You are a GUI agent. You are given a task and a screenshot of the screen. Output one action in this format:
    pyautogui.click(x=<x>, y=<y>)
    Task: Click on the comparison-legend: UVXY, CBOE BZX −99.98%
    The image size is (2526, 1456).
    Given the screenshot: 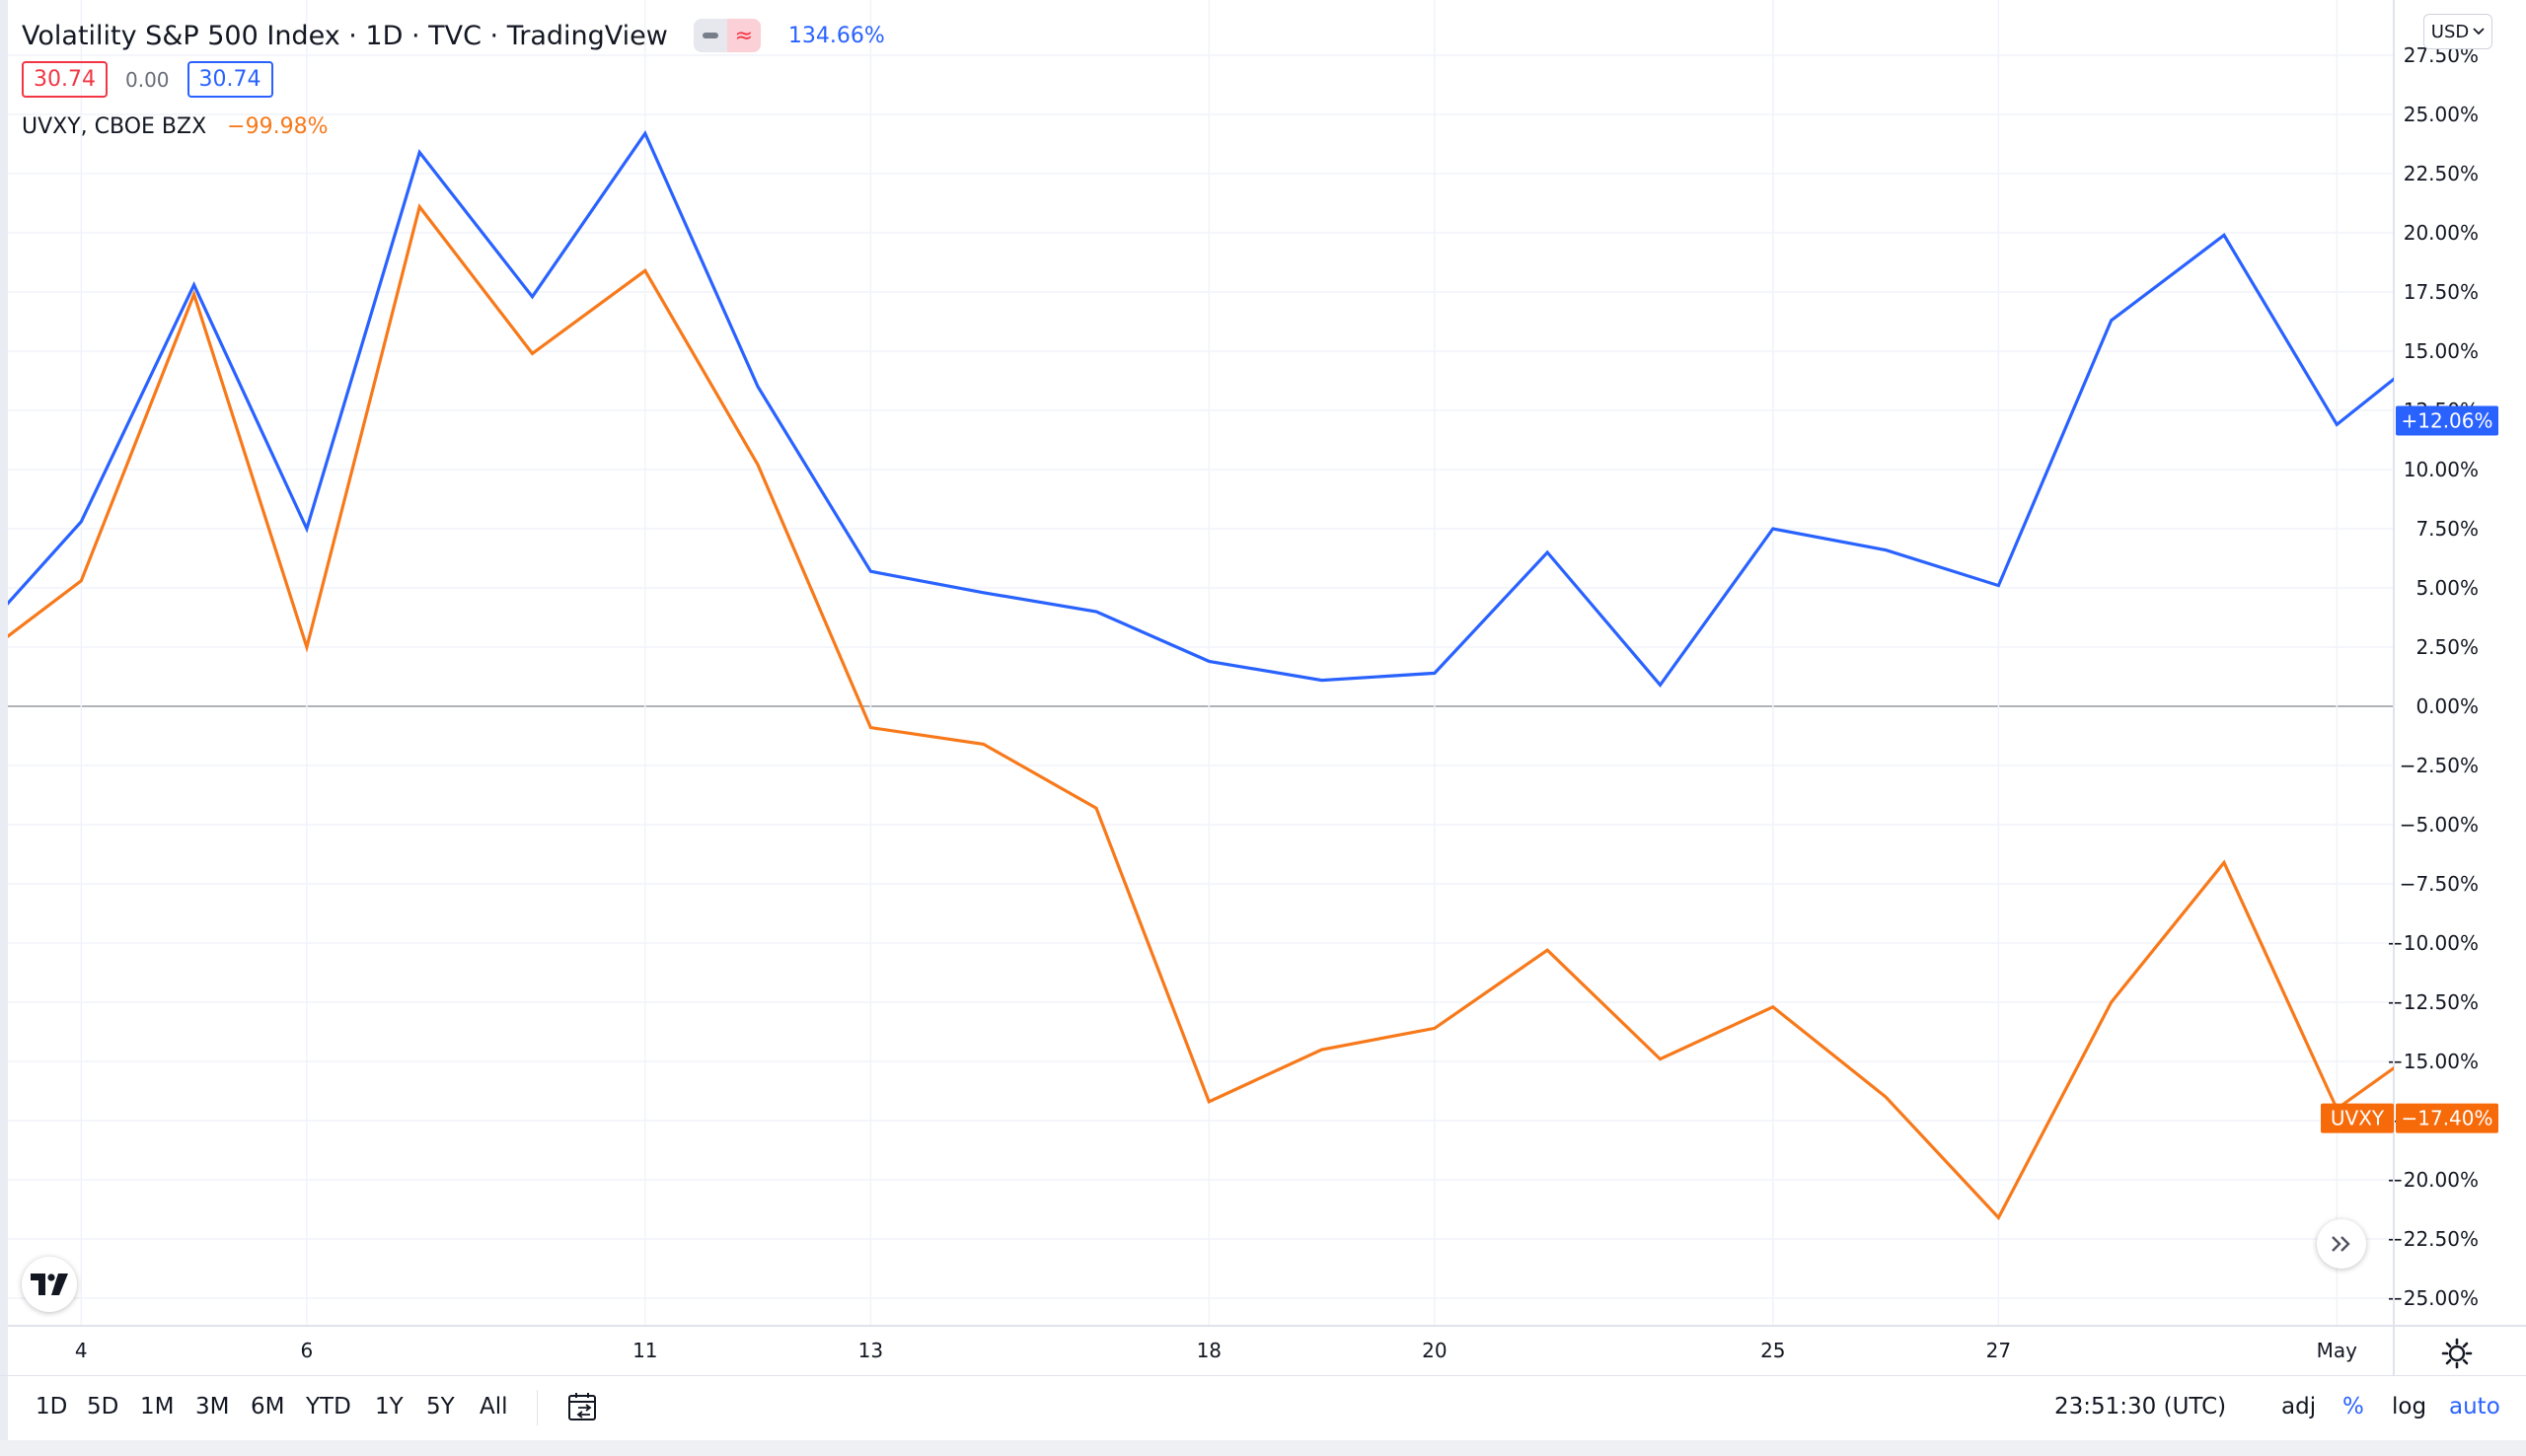 What is the action you would take?
    pyautogui.click(x=175, y=126)
    